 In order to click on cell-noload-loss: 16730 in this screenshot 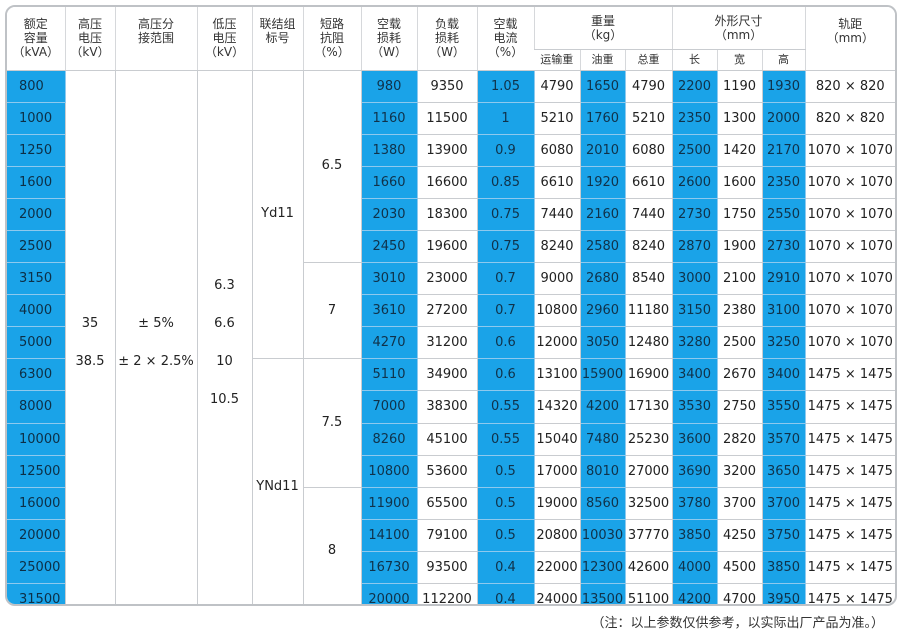, I will do `click(389, 567)`.